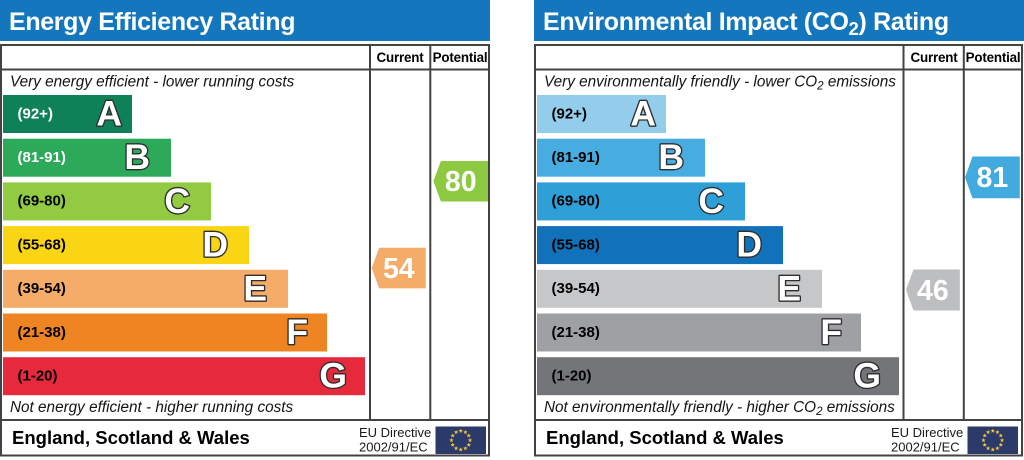  What do you see at coordinates (461, 182) in the screenshot?
I see `svg-text: 80` at bounding box center [461, 182].